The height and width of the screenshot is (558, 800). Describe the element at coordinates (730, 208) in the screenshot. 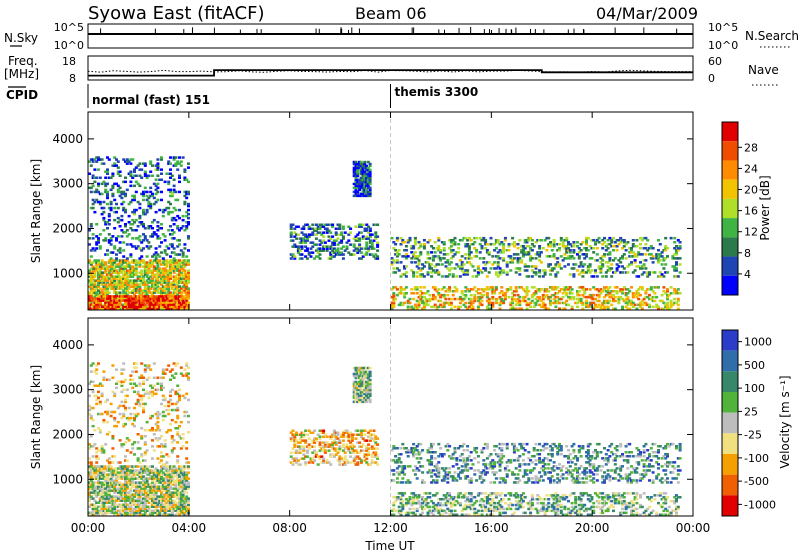

I see `power-colorbar-swatches` at that location.